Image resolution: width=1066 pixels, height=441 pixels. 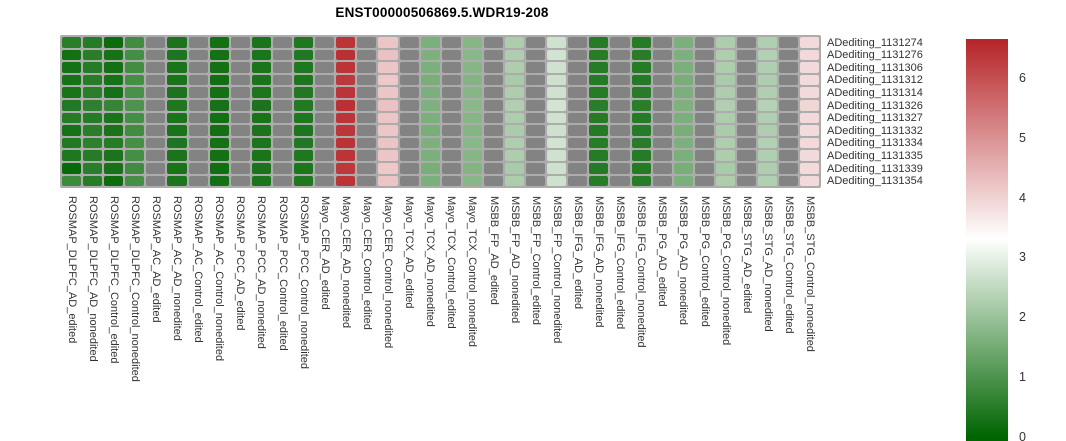 I want to click on row-label: ADediting_1131326, so click(x=875, y=105).